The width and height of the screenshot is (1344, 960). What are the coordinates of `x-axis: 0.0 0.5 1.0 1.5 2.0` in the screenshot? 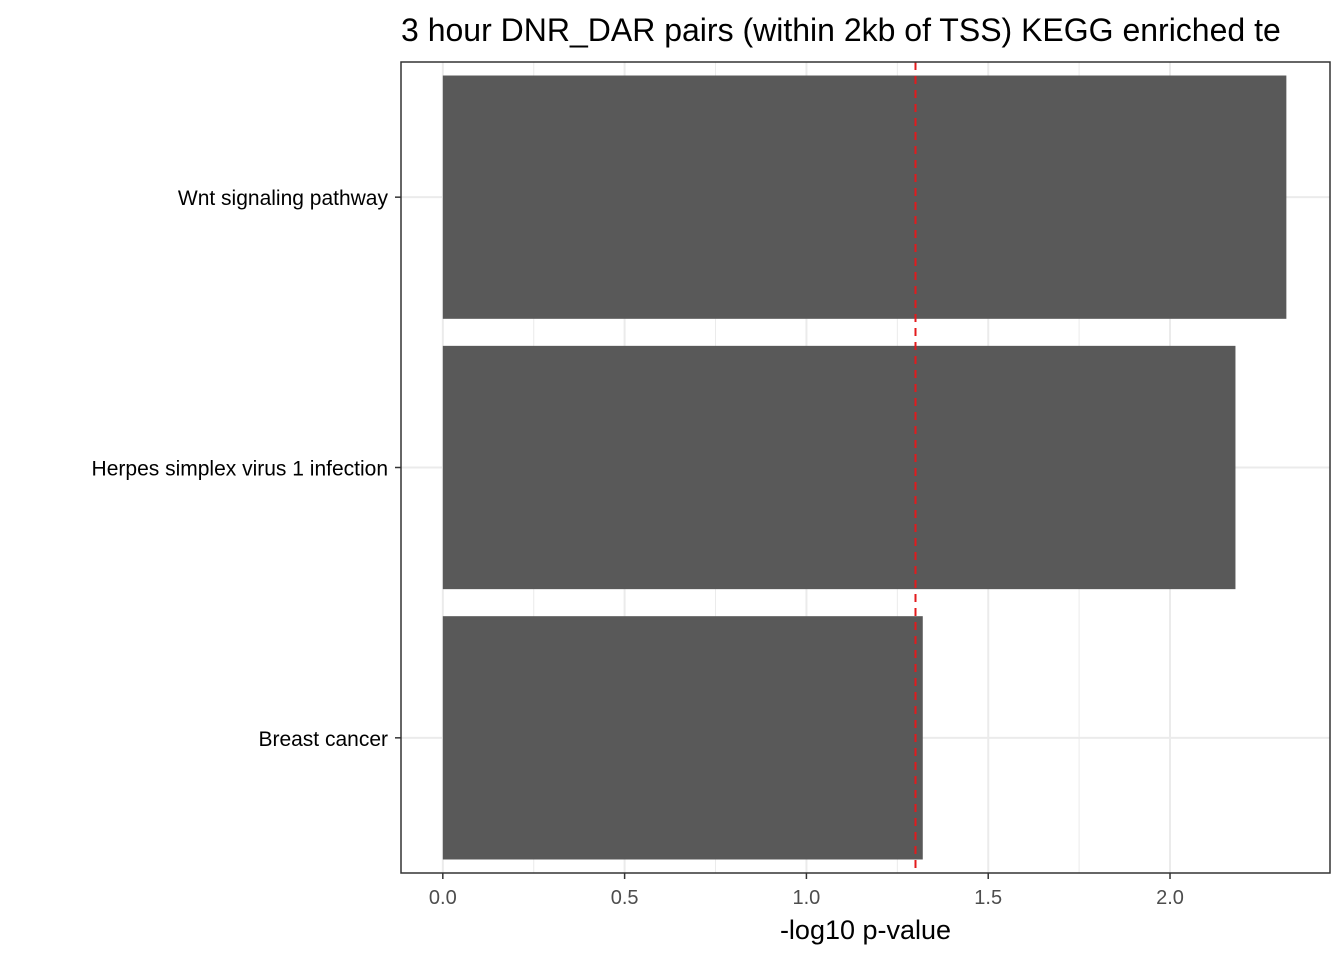 It's located at (806, 891).